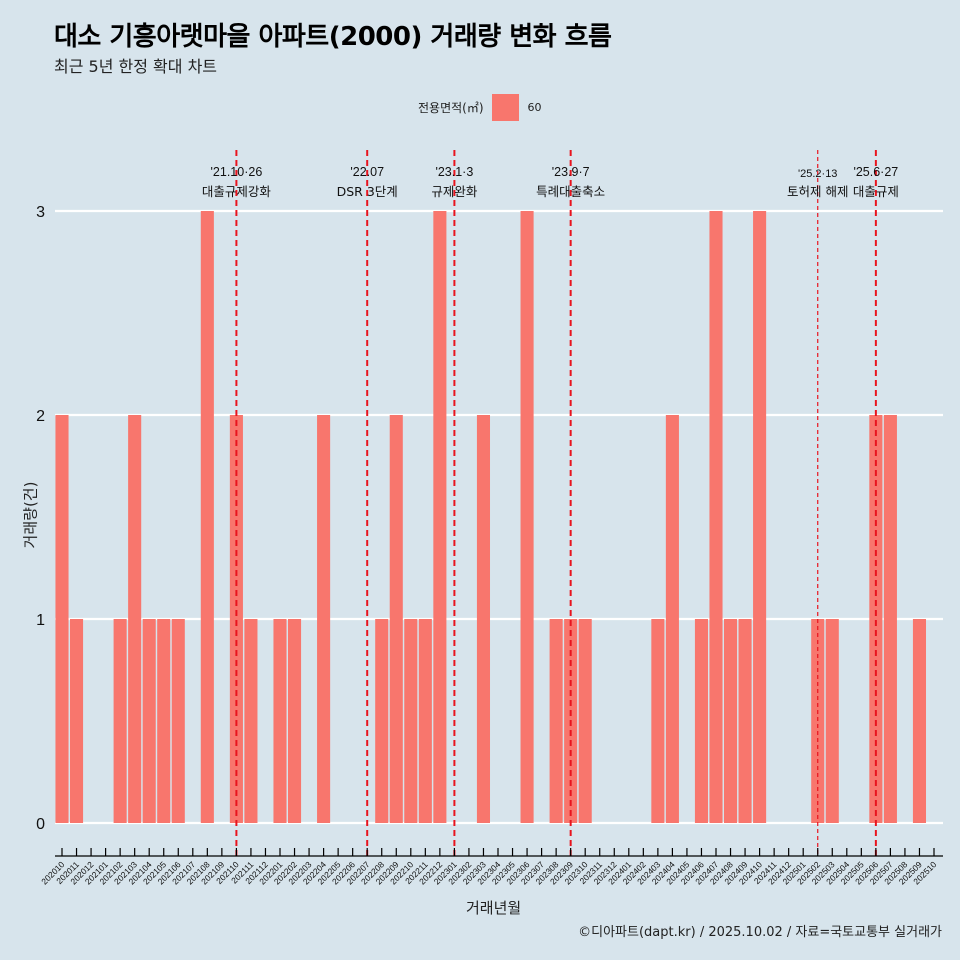 The height and width of the screenshot is (960, 960). What do you see at coordinates (571, 172) in the screenshot?
I see `event-date-label: '23.9·7` at bounding box center [571, 172].